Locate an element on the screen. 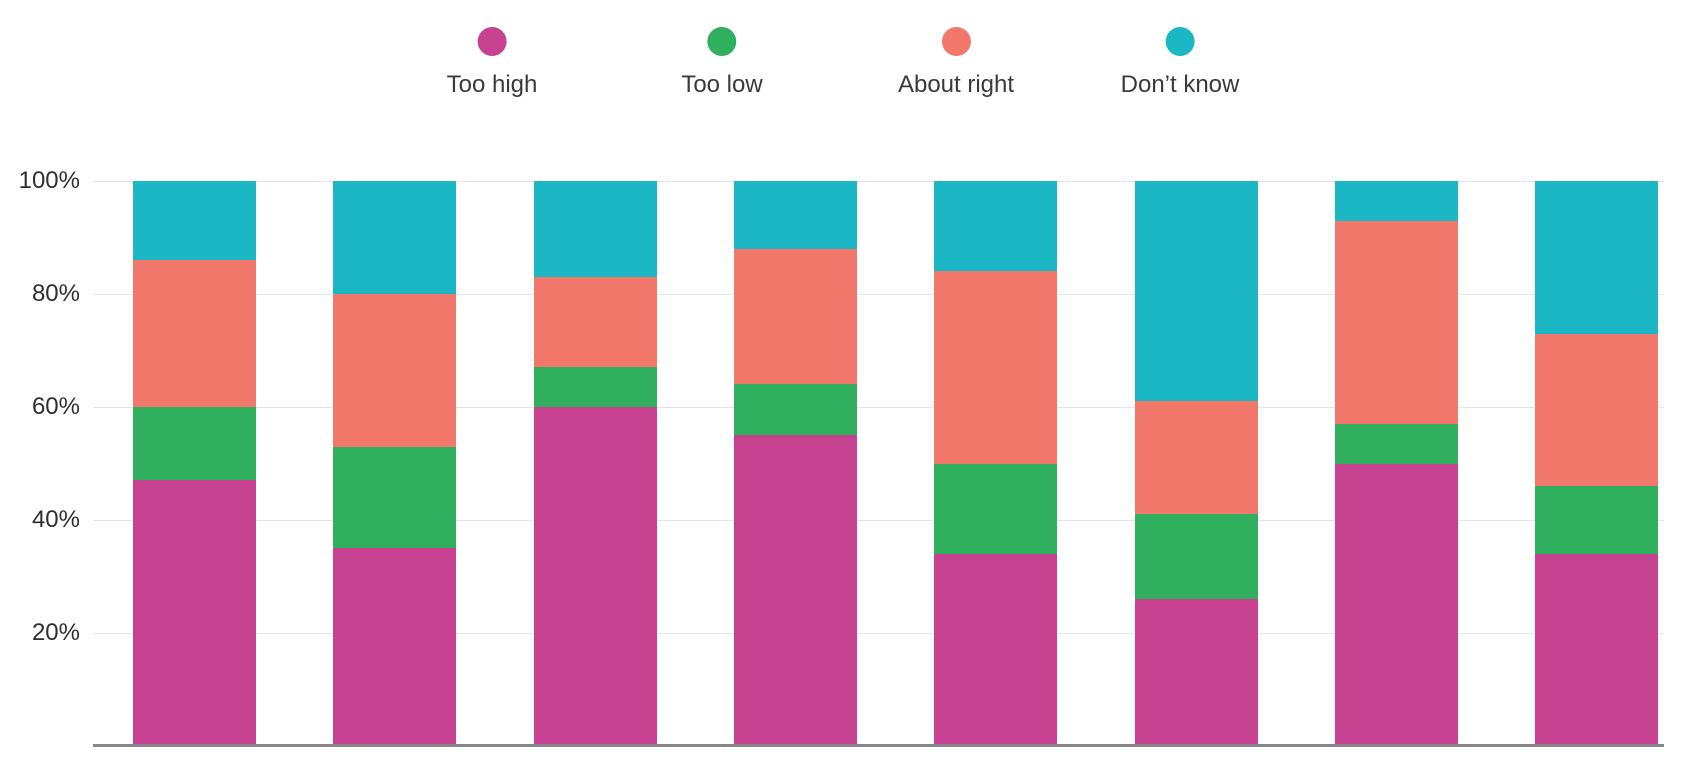  legend-item-too-low: Too low is located at coordinates (722, 63).